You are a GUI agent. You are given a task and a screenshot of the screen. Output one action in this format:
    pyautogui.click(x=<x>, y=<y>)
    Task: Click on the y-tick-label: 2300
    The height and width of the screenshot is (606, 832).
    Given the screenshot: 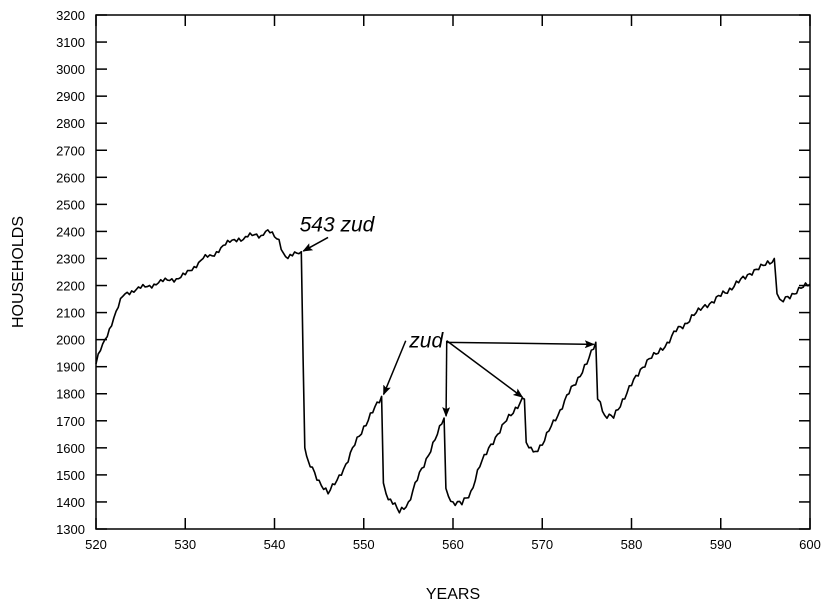 What is the action you would take?
    pyautogui.click(x=70, y=258)
    